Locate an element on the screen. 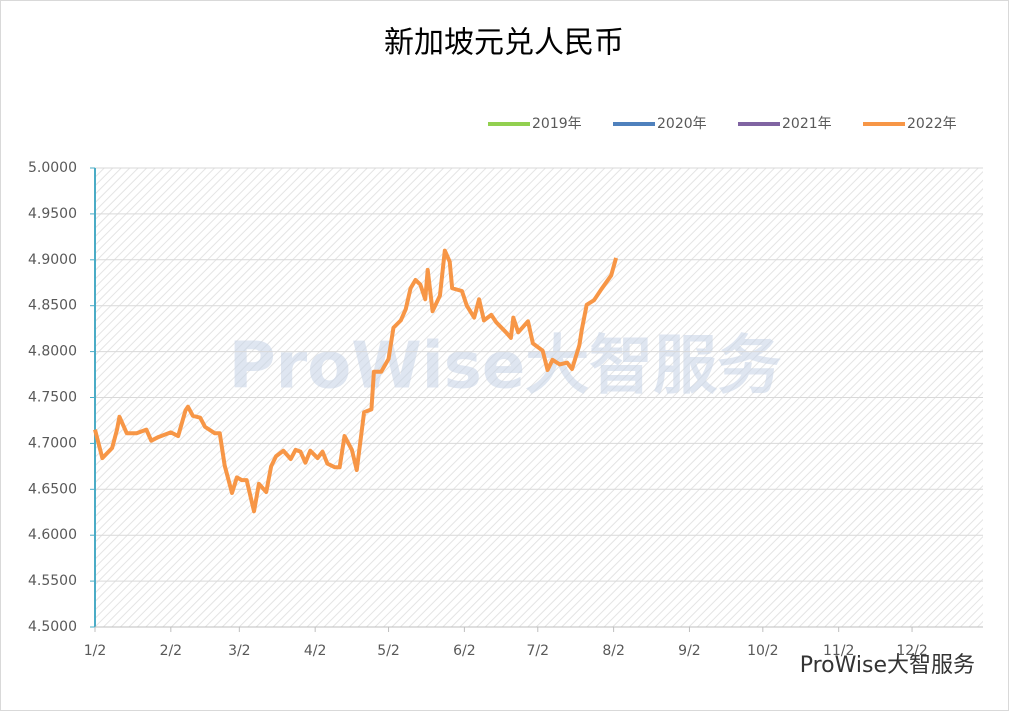  x-tick-label: 8/2 is located at coordinates (613, 651).